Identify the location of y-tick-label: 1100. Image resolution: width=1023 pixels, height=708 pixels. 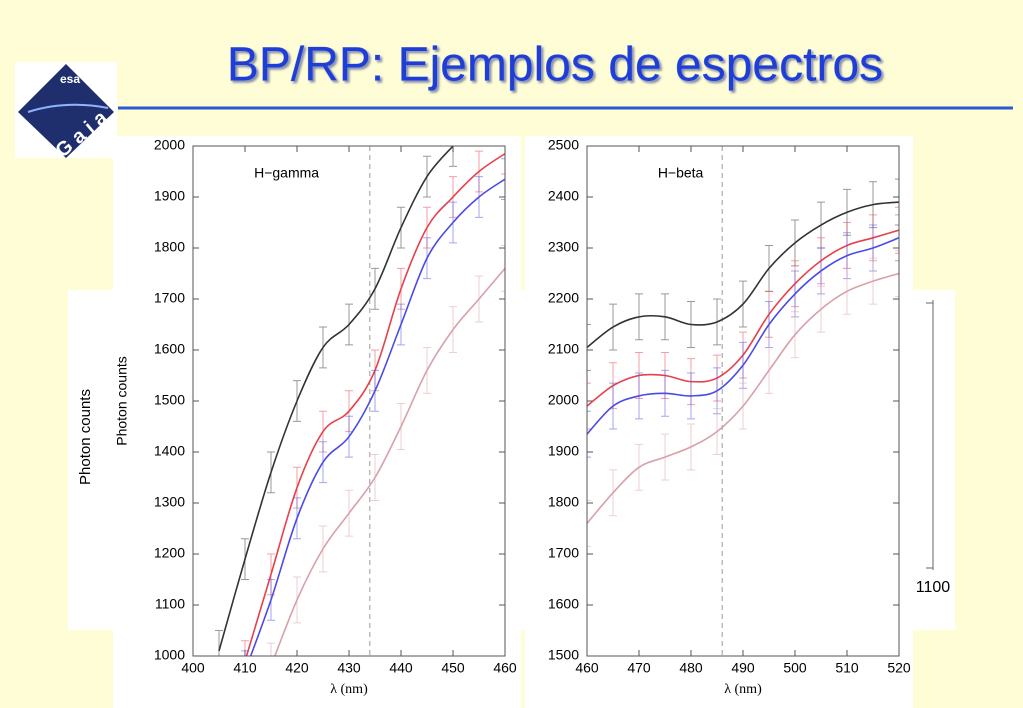
(170, 604).